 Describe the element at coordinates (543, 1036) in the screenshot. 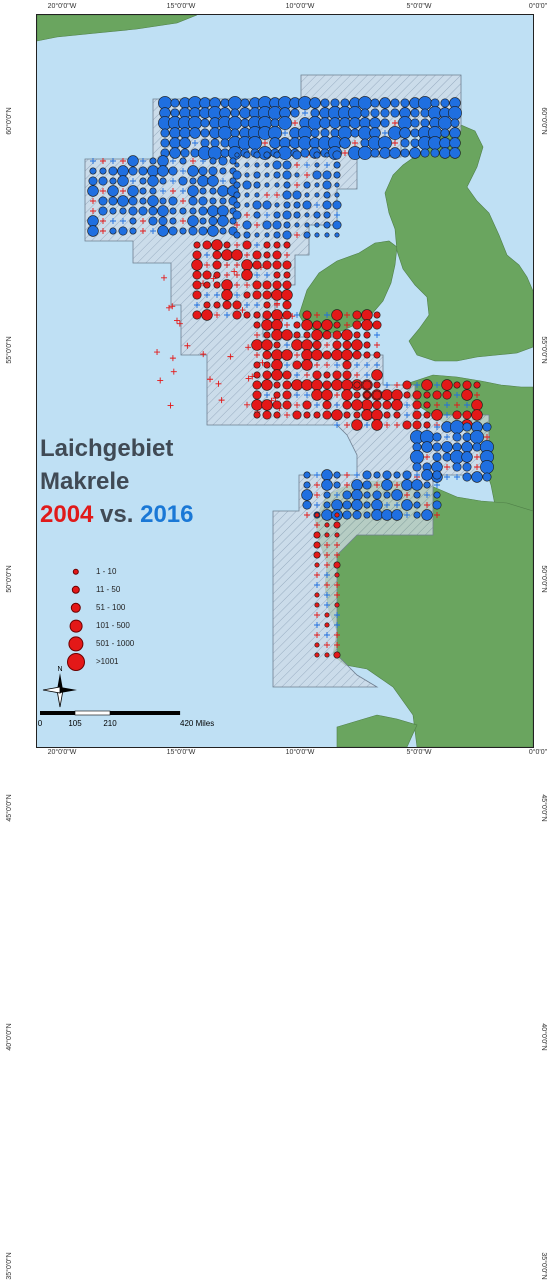

I see `lat-label-right-4: 40°0'0"N` at that location.